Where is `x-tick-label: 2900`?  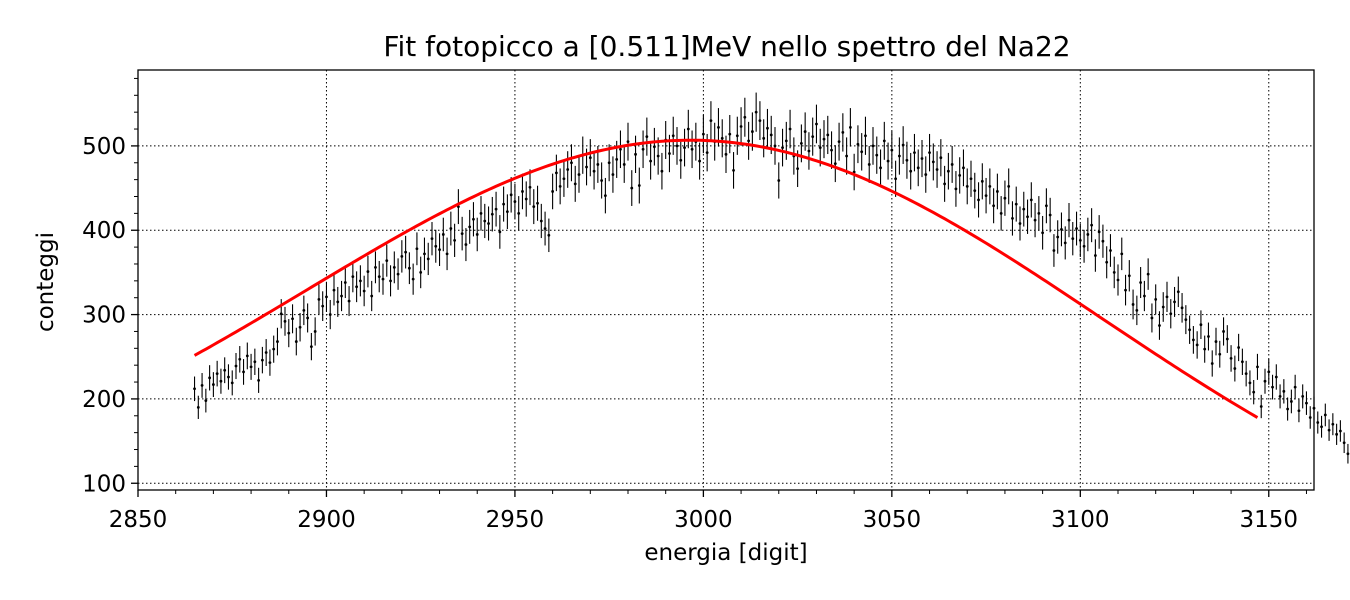
x-tick-label: 2900 is located at coordinates (326, 520).